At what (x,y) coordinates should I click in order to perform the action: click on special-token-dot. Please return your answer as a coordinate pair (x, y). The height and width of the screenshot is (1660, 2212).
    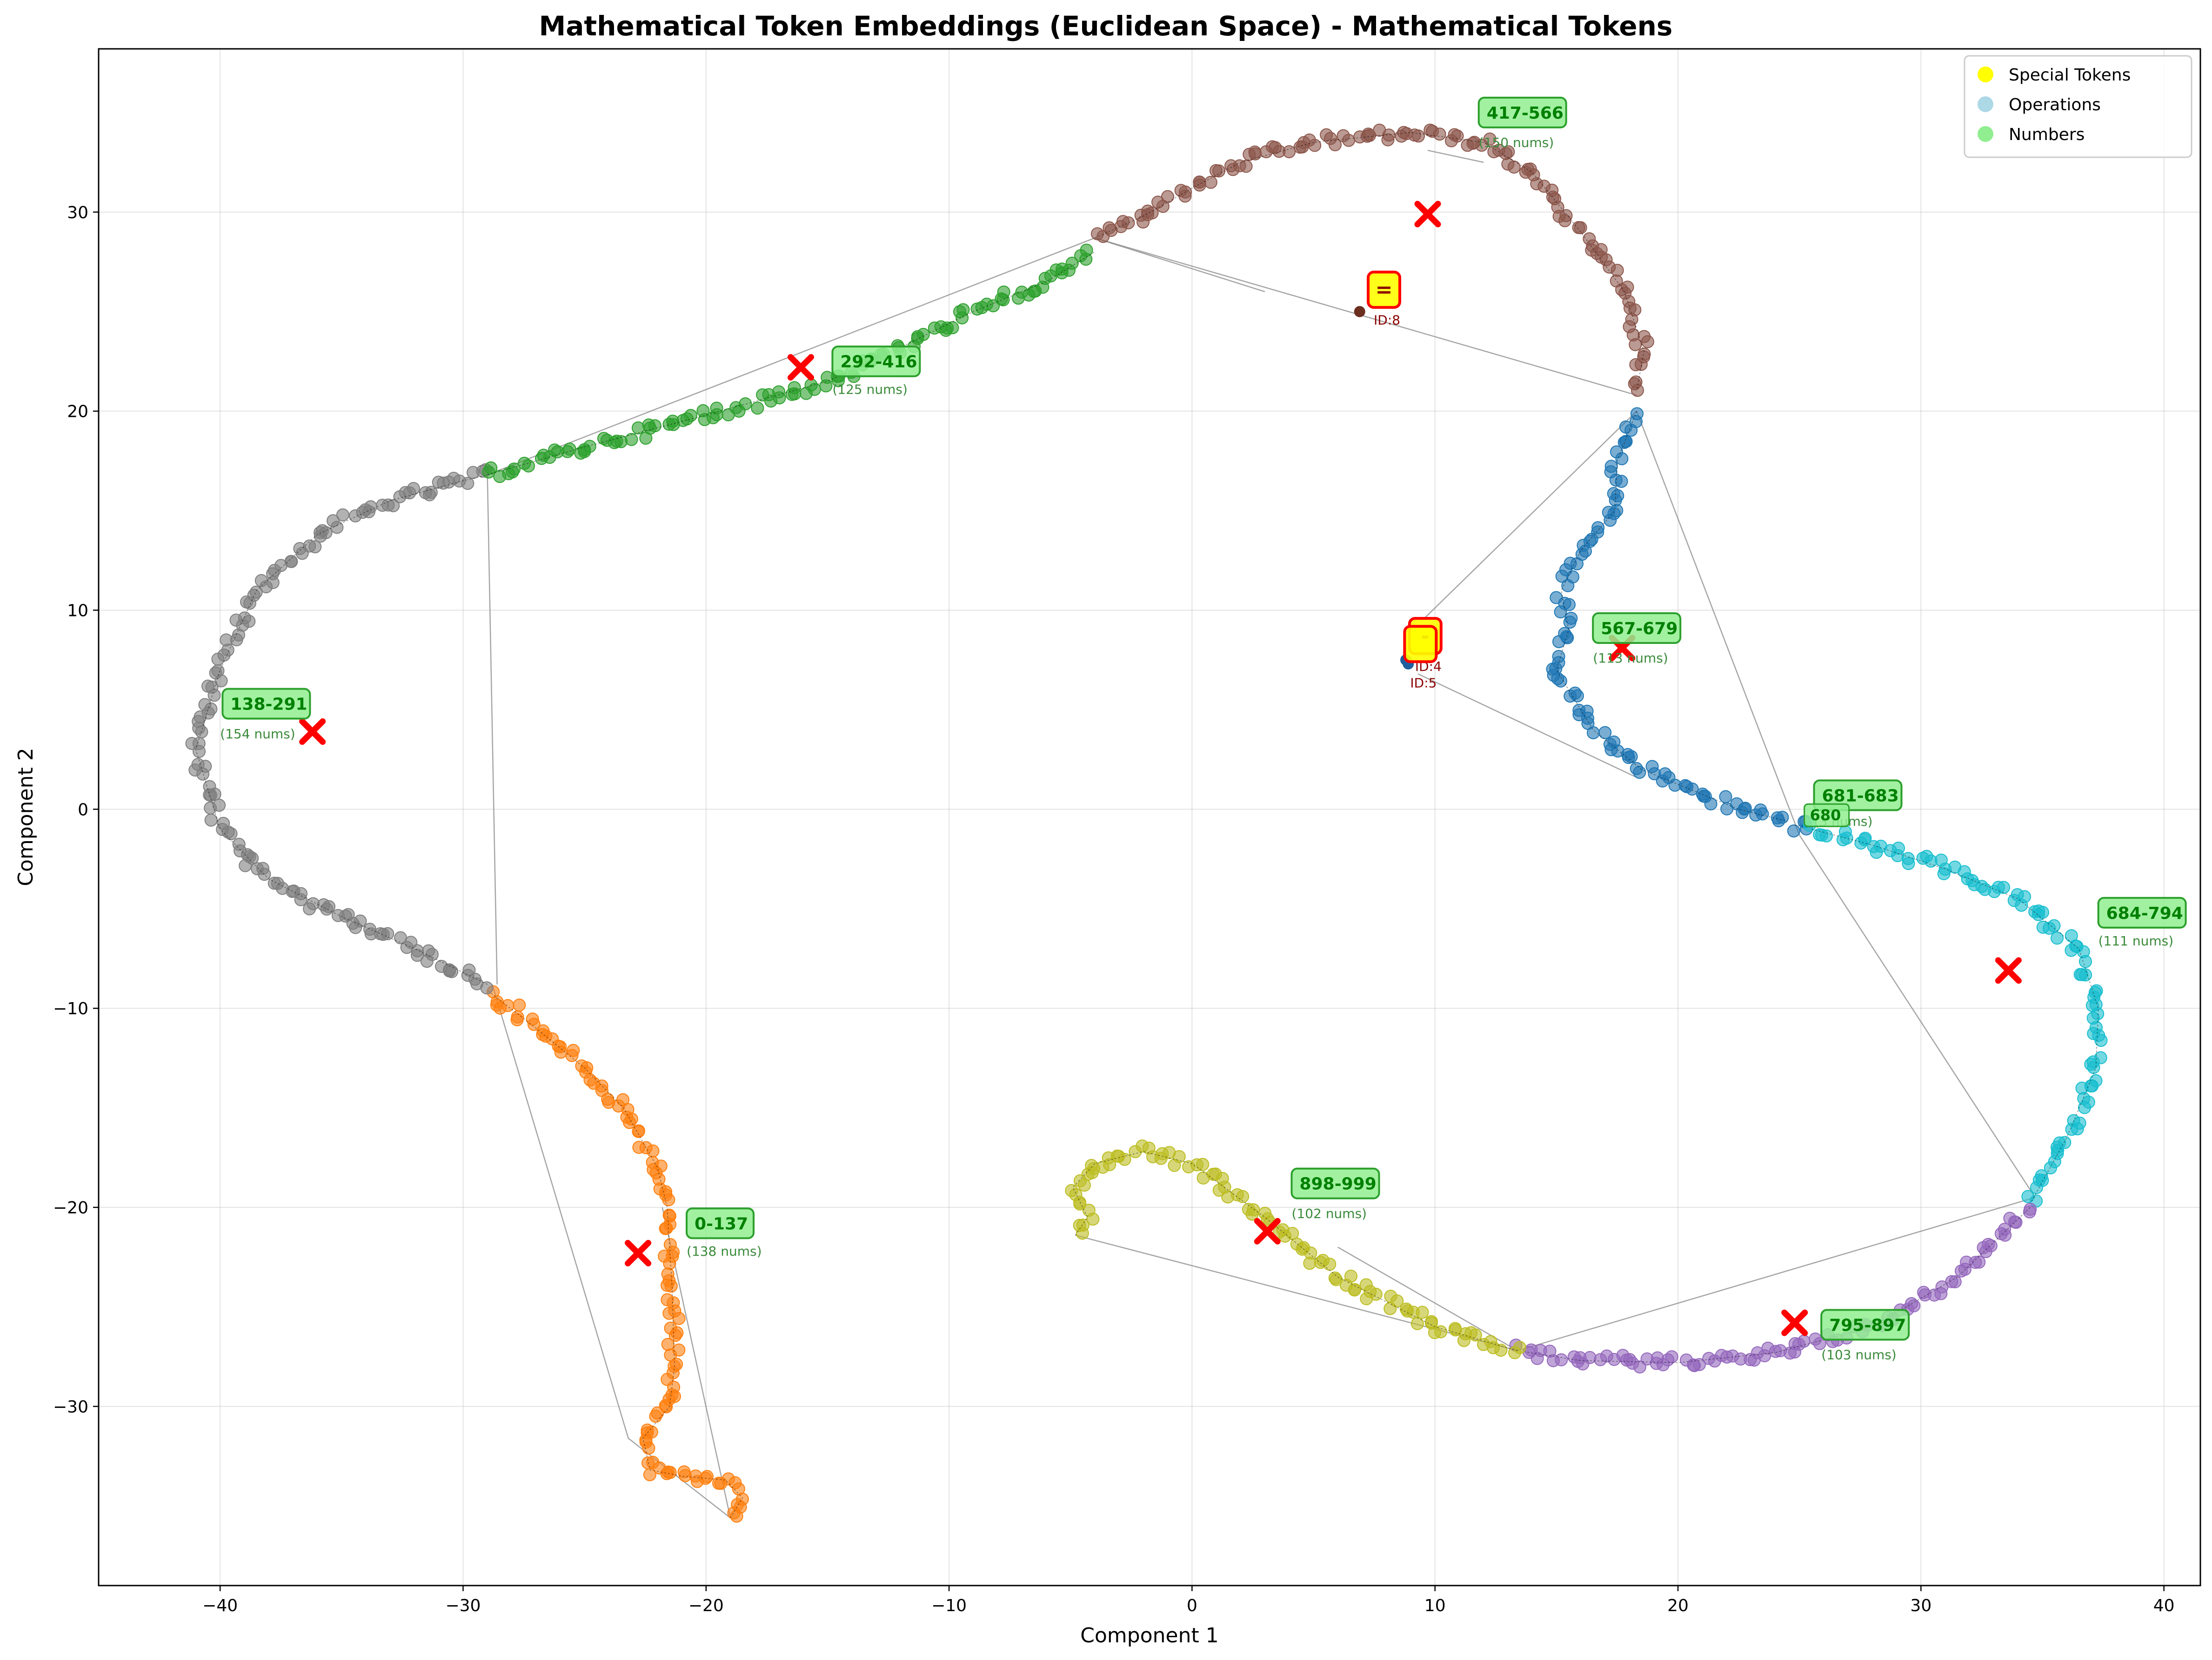
    Looking at the image, I should click on (1359, 312).